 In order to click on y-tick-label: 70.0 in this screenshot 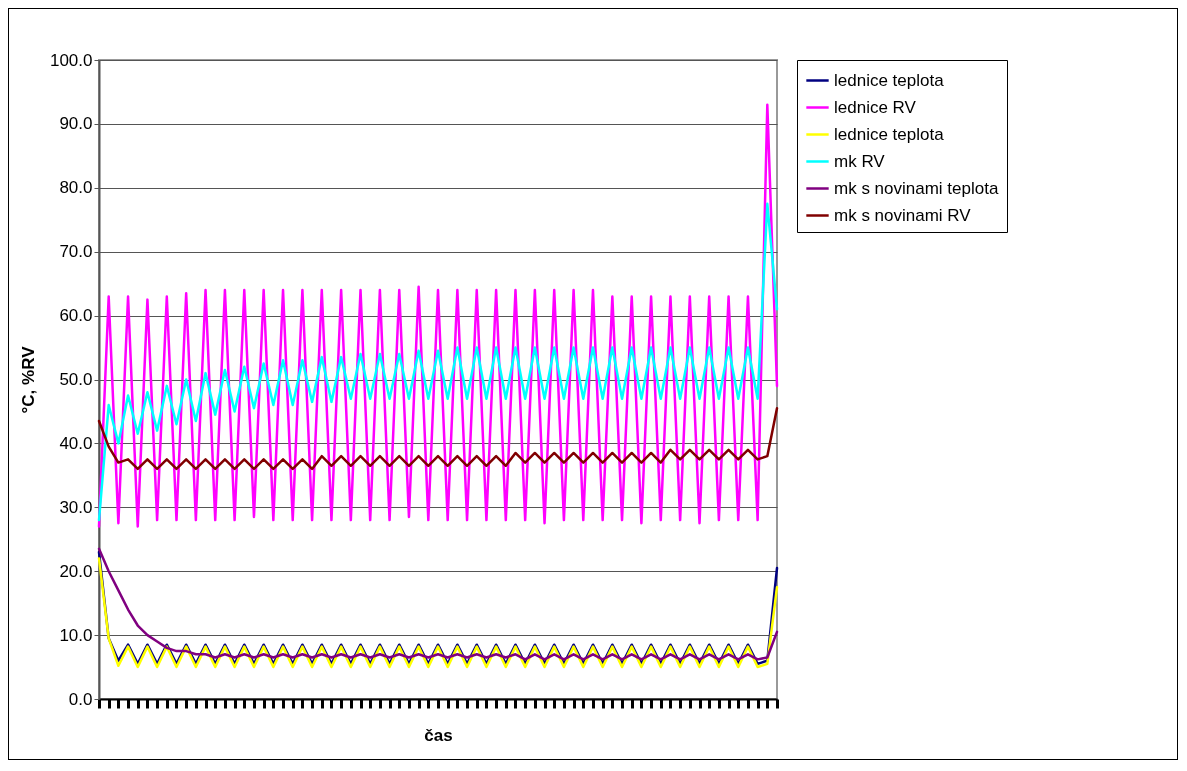, I will do `click(76, 252)`.